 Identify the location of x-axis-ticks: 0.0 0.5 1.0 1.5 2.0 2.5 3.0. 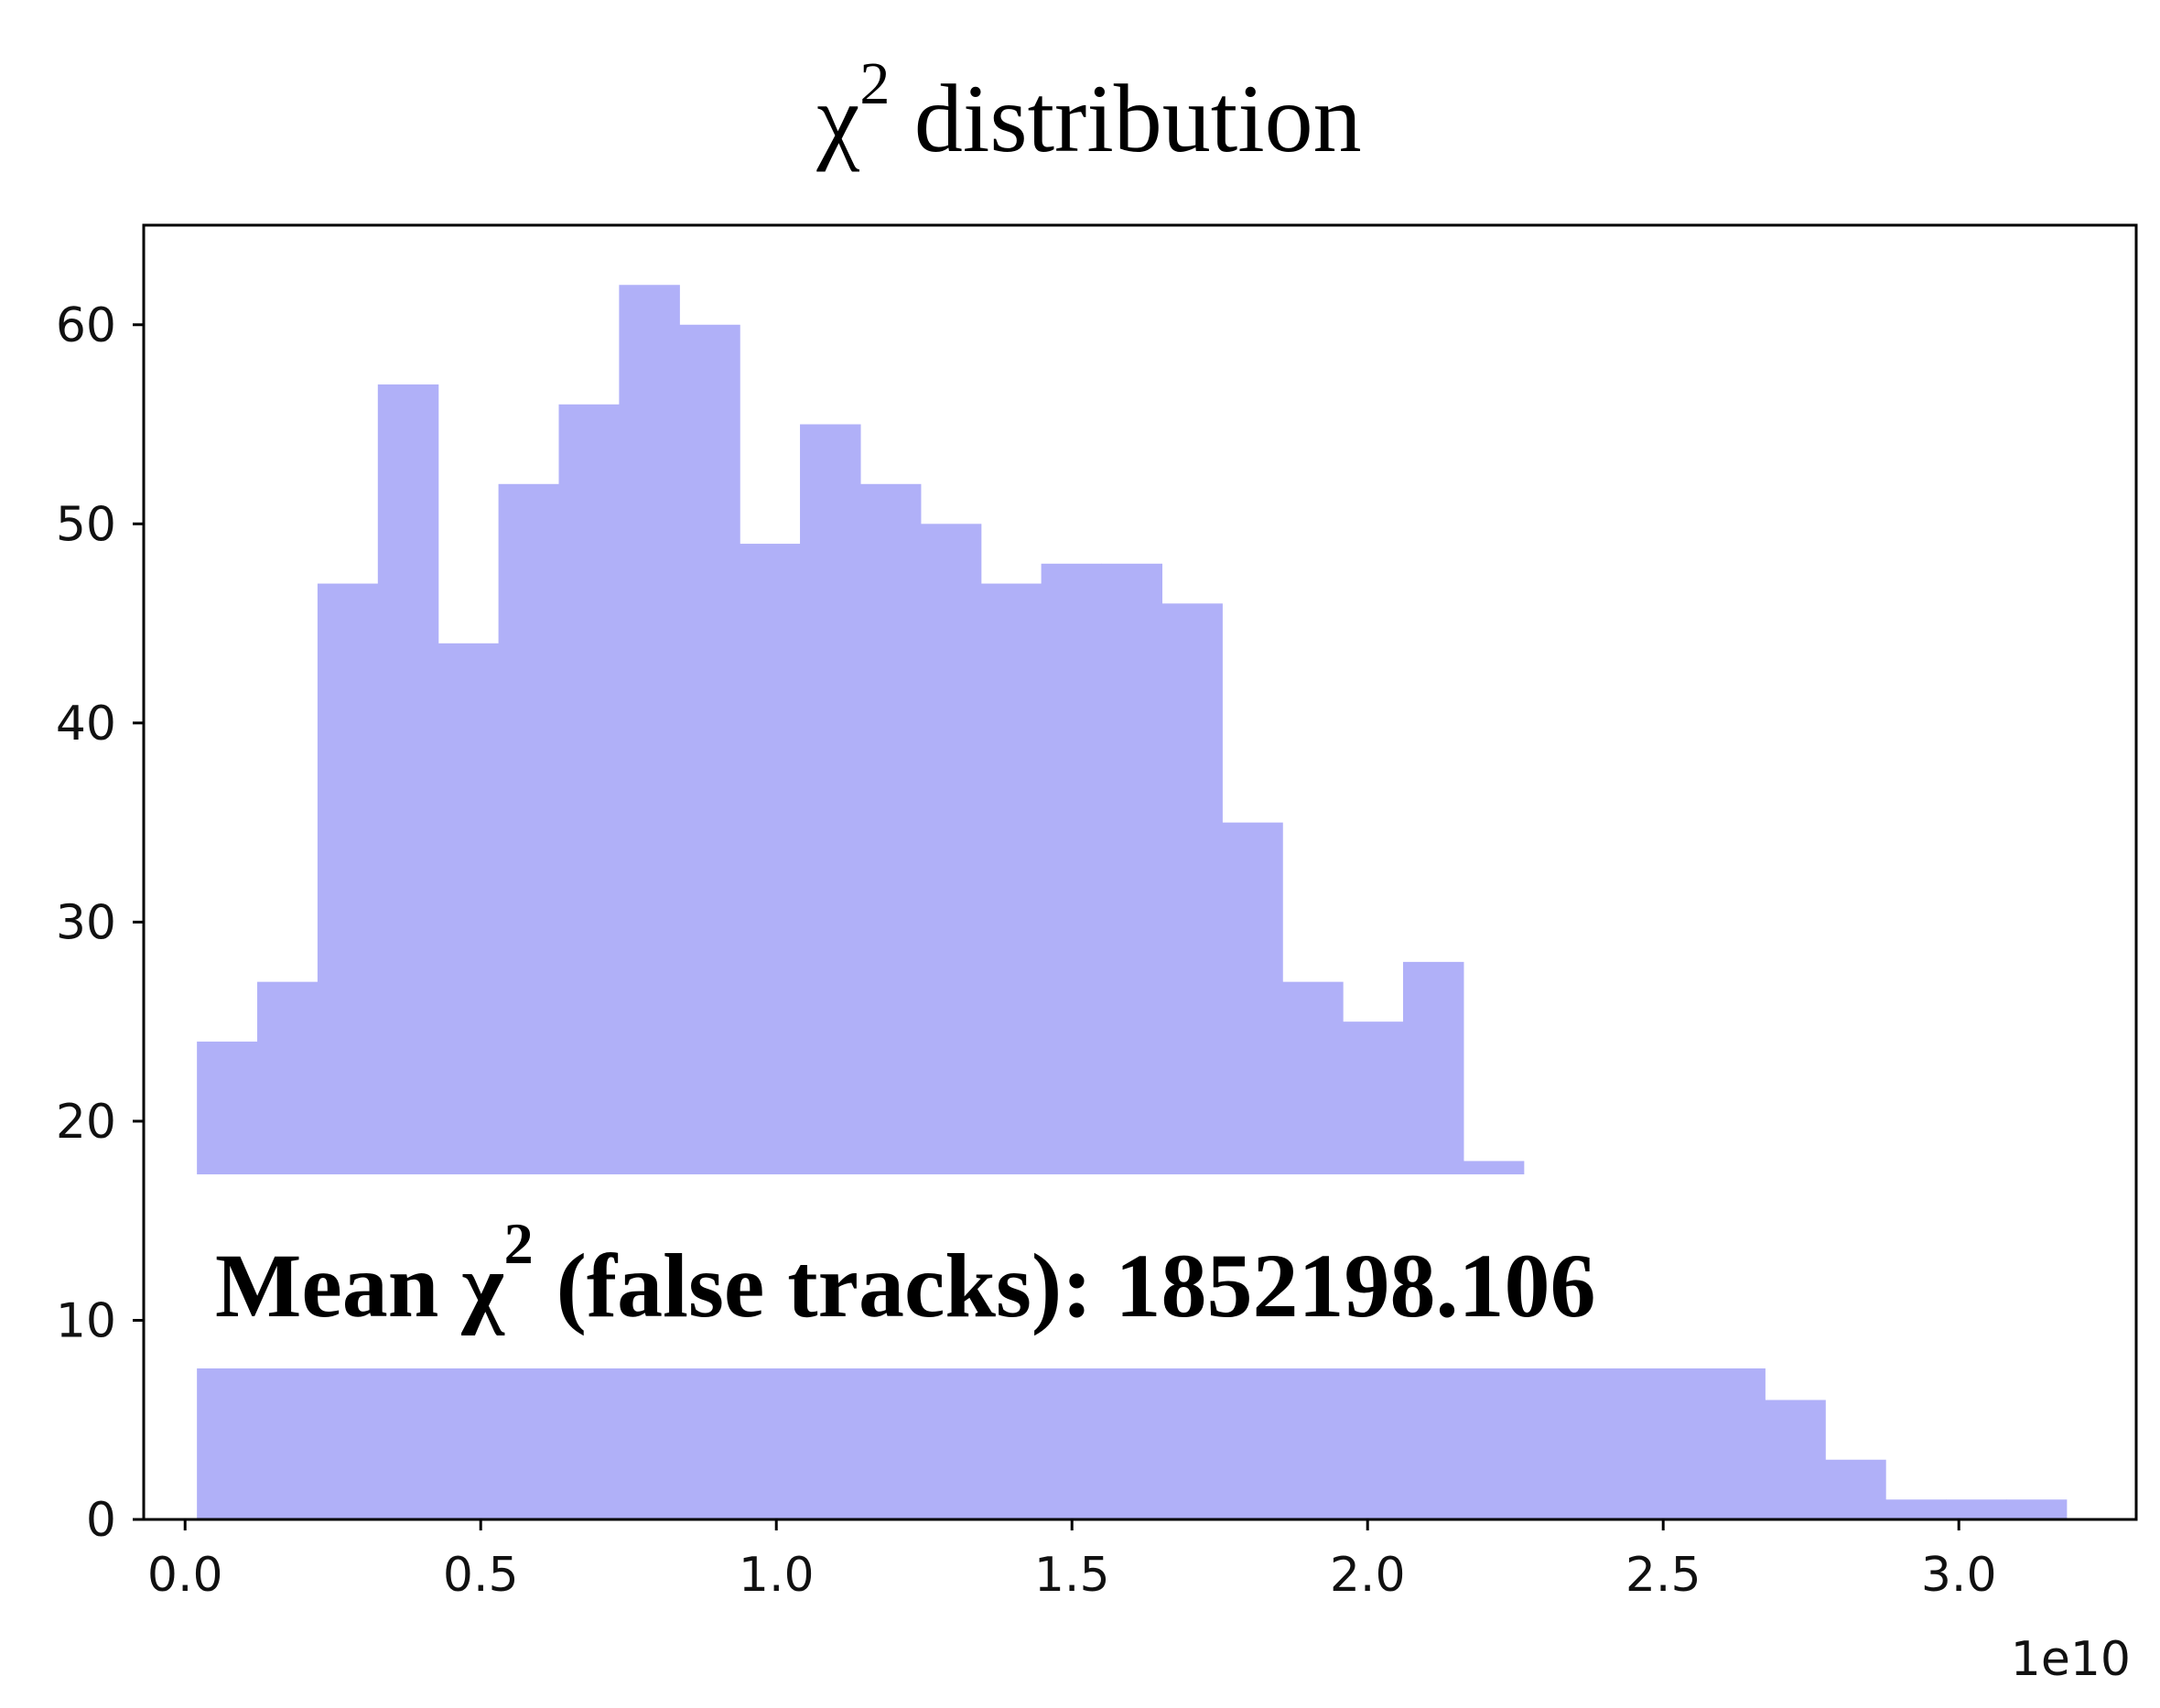
(1072, 1561).